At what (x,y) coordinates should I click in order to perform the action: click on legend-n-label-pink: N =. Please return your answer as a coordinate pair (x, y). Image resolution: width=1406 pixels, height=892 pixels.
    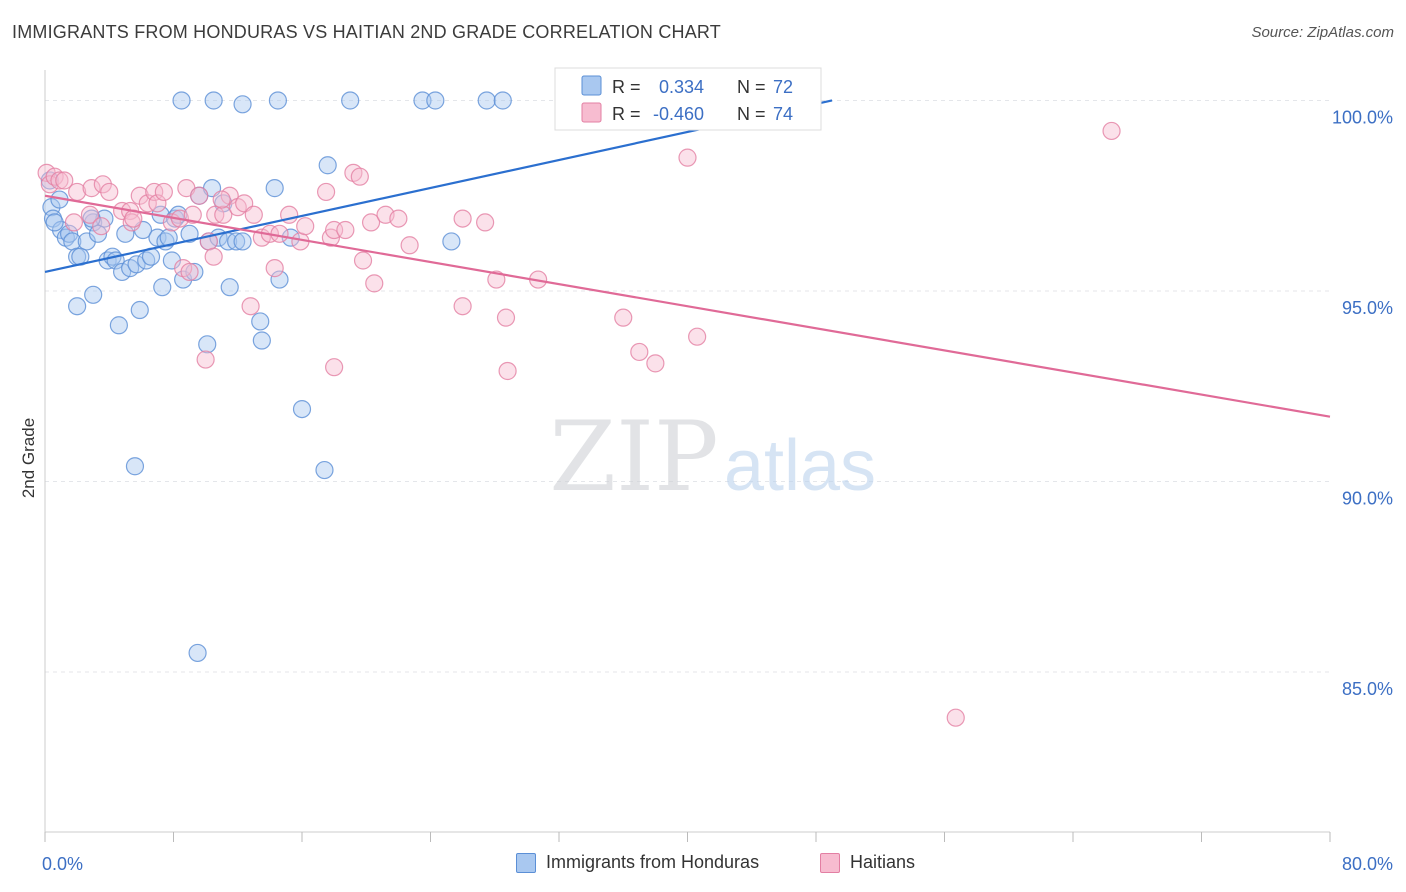
    Looking at the image, I should click on (751, 114).